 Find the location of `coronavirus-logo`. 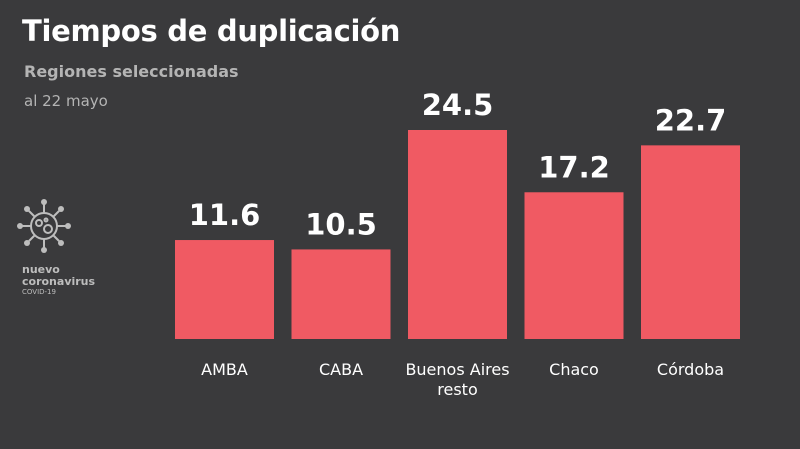

coronavirus-logo is located at coordinates (62, 228).